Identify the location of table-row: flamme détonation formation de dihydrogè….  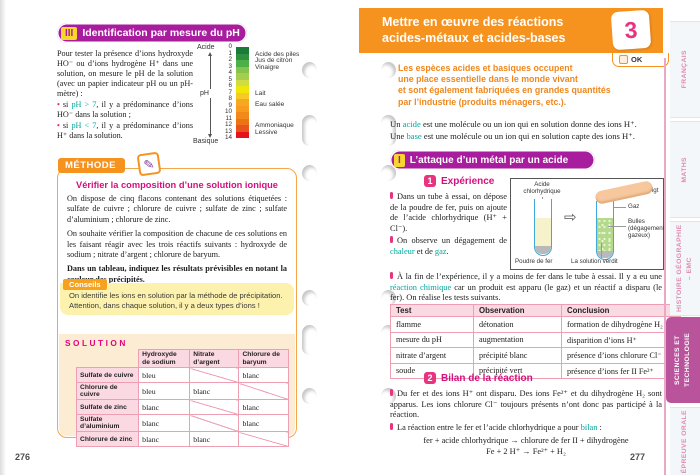
(535, 324).